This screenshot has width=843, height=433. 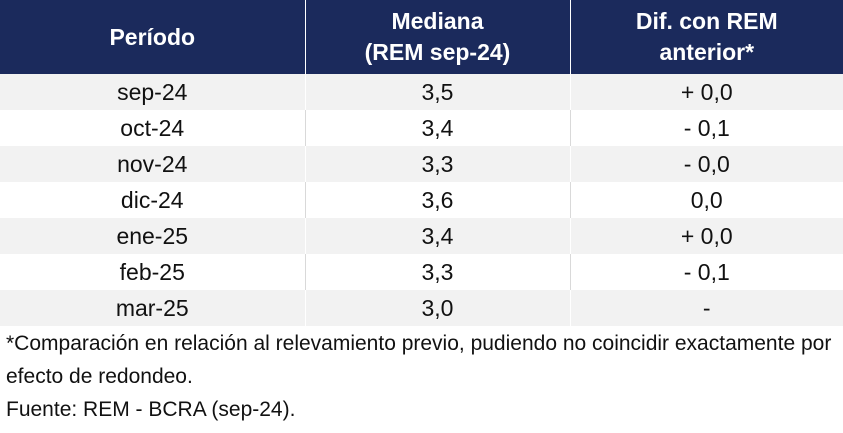 I want to click on table-row: oct-24 3,4 - 0,1, so click(x=421, y=128).